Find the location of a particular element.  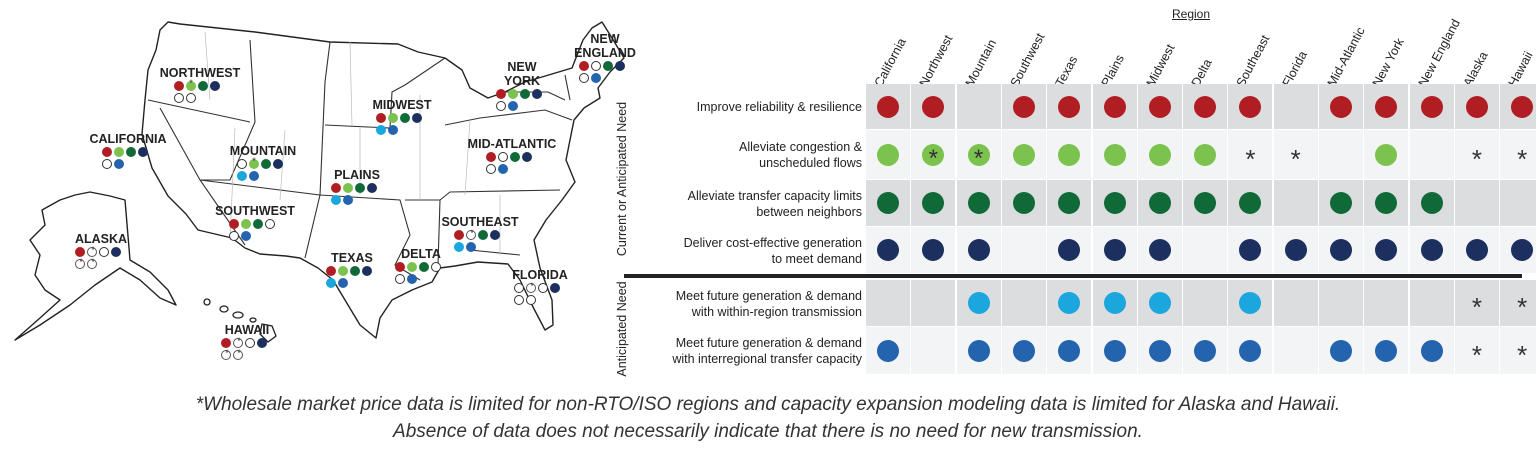

map-label-new-york: NEW YORK is located at coordinates (522, 74).